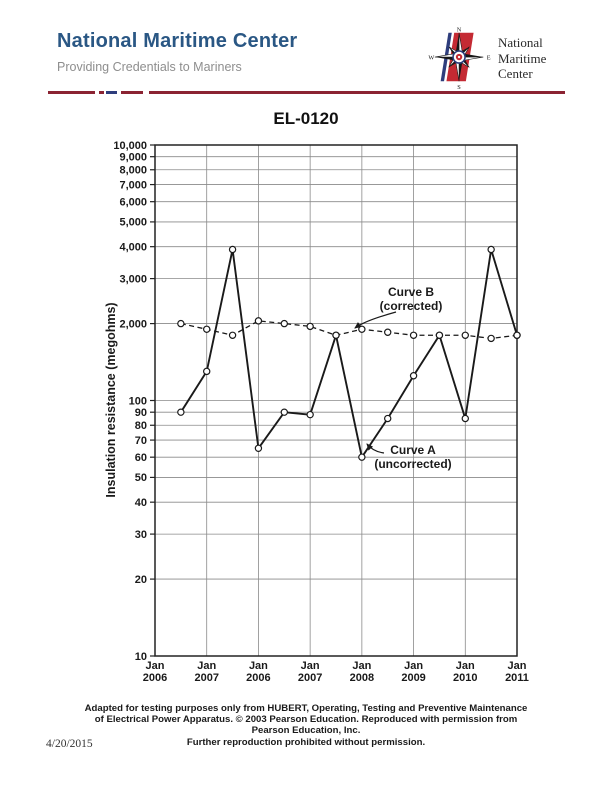 The width and height of the screenshot is (612, 792). What do you see at coordinates (141, 478) in the screenshot?
I see `svg-text: 50` at bounding box center [141, 478].